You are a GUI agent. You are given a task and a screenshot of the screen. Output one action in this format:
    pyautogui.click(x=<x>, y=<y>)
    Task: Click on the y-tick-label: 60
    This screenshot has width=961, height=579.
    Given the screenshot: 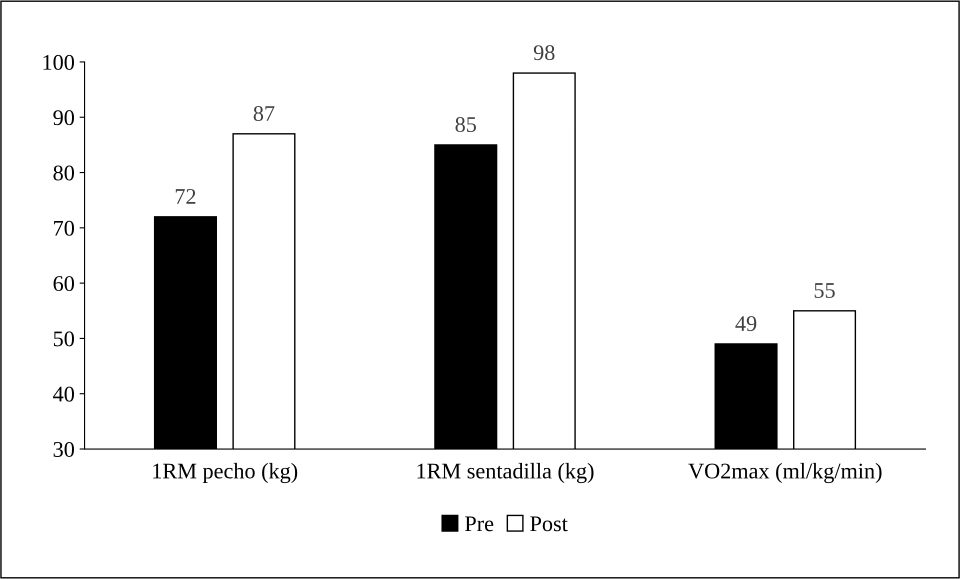 What is the action you would take?
    pyautogui.click(x=64, y=284)
    